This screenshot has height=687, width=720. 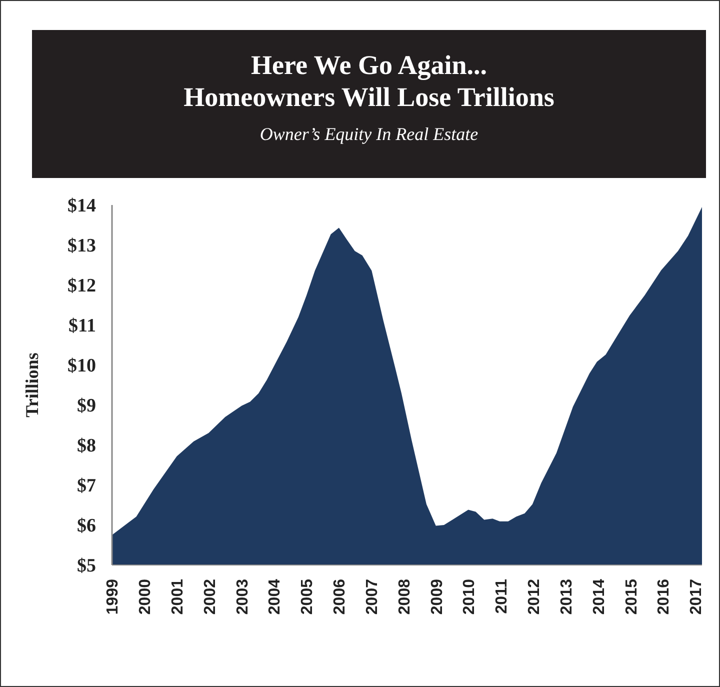 What do you see at coordinates (697, 596) in the screenshot?
I see `x-tick-label: 2017` at bounding box center [697, 596].